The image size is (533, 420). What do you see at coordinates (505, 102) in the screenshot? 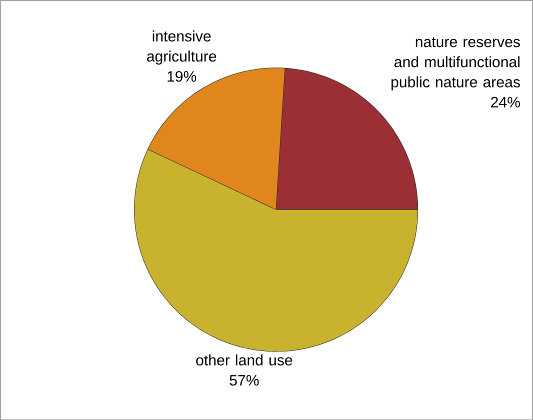
I see `data-label: 24%` at bounding box center [505, 102].